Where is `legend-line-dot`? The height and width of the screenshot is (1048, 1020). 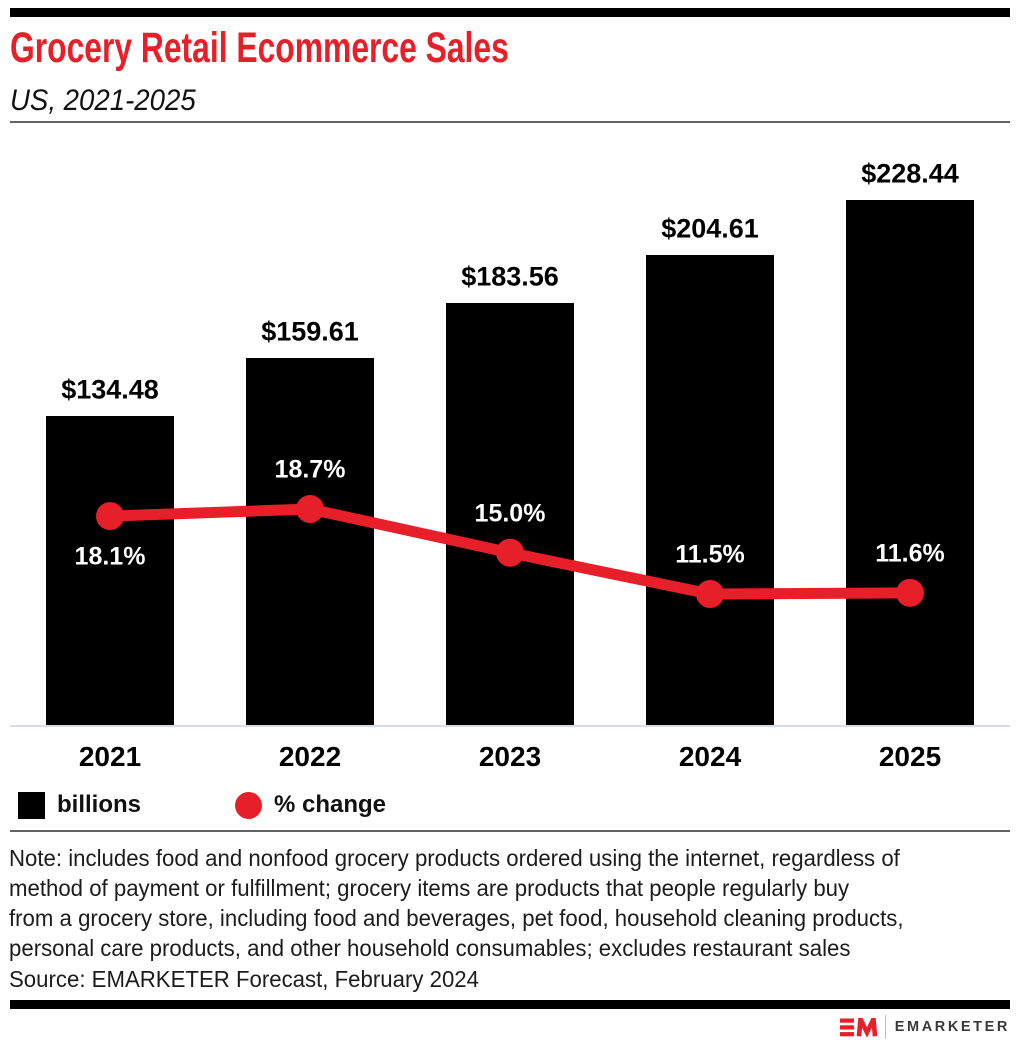 legend-line-dot is located at coordinates (248, 805).